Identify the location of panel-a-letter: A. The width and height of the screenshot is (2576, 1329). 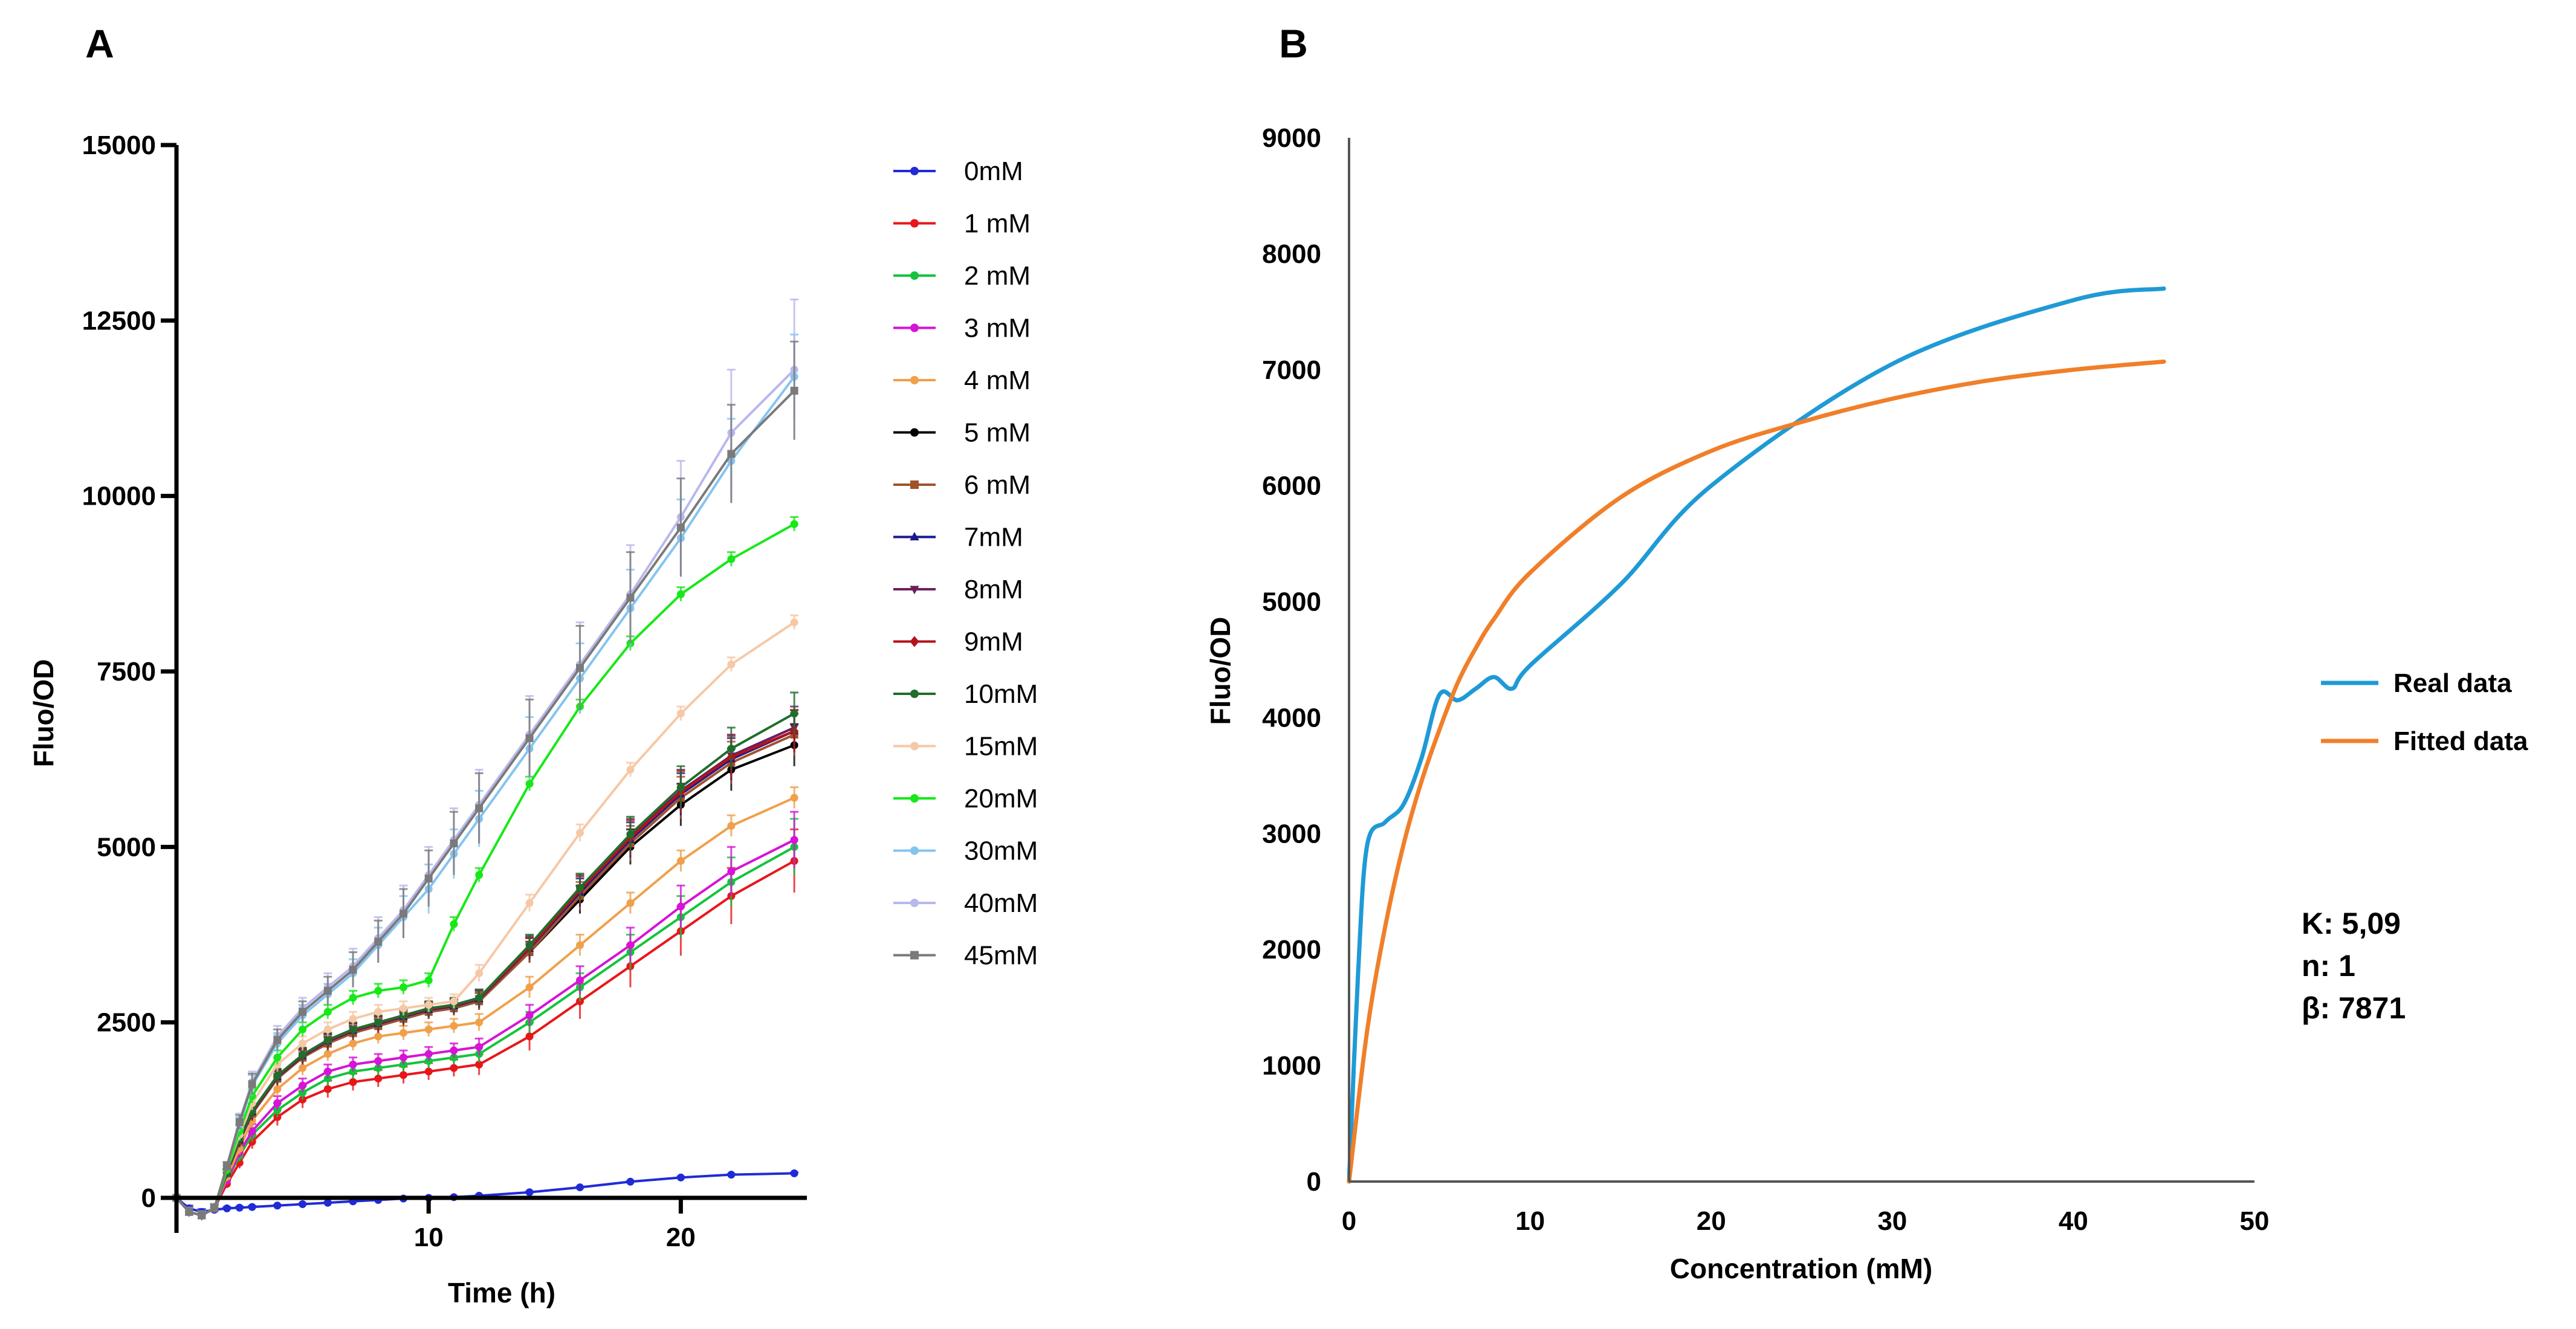
(99, 43).